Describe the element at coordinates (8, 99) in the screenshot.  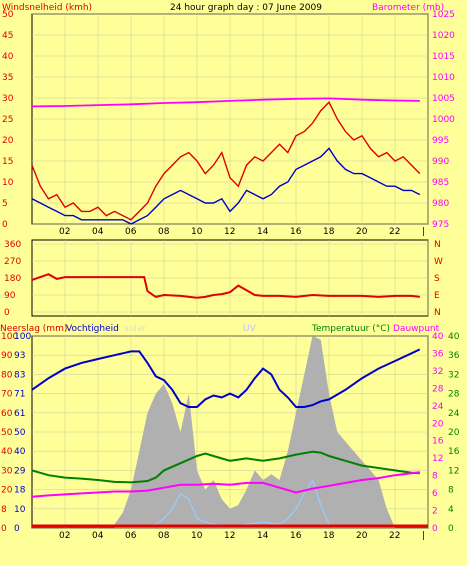
I see `wind-y-tick: 30` at that location.